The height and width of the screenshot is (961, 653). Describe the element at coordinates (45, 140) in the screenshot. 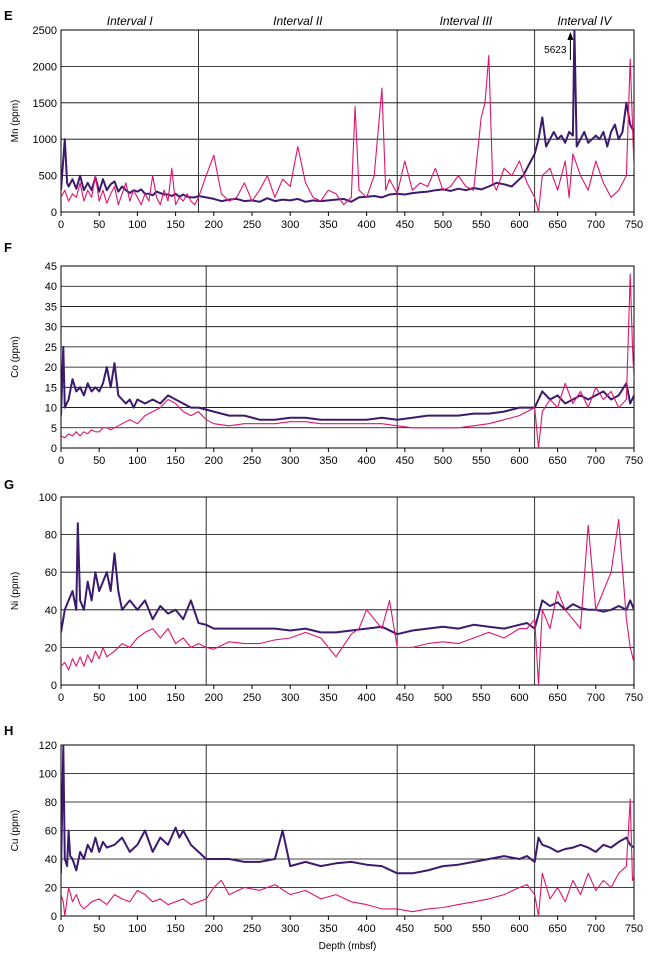

I see `y-tick-label: 1000` at that location.